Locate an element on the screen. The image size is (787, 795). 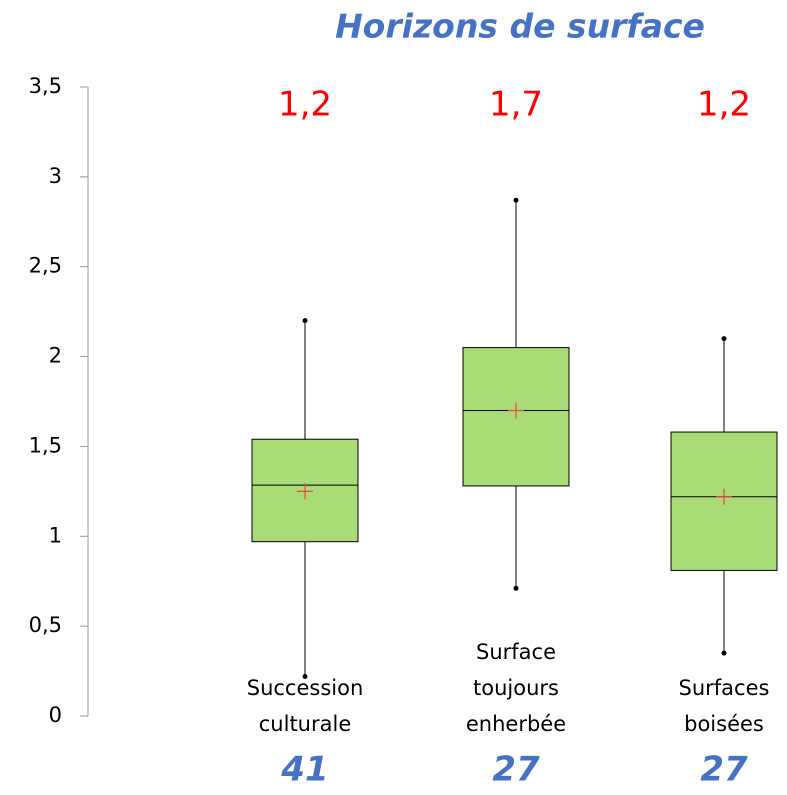
x-tick-label: enherbée is located at coordinates (516, 724).